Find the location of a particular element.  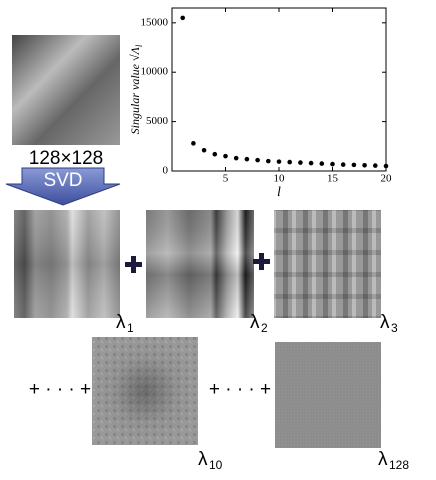

x-tick-label: 20 is located at coordinates (387, 179).